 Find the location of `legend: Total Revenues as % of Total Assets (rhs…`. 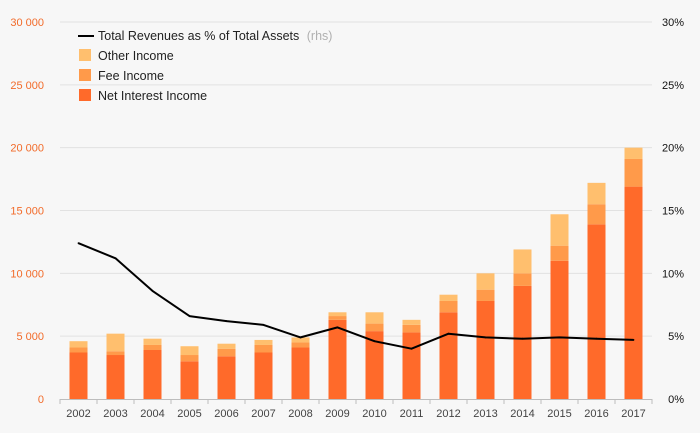

legend: Total Revenues as % of Total Assets (rhs… is located at coordinates (205, 66).